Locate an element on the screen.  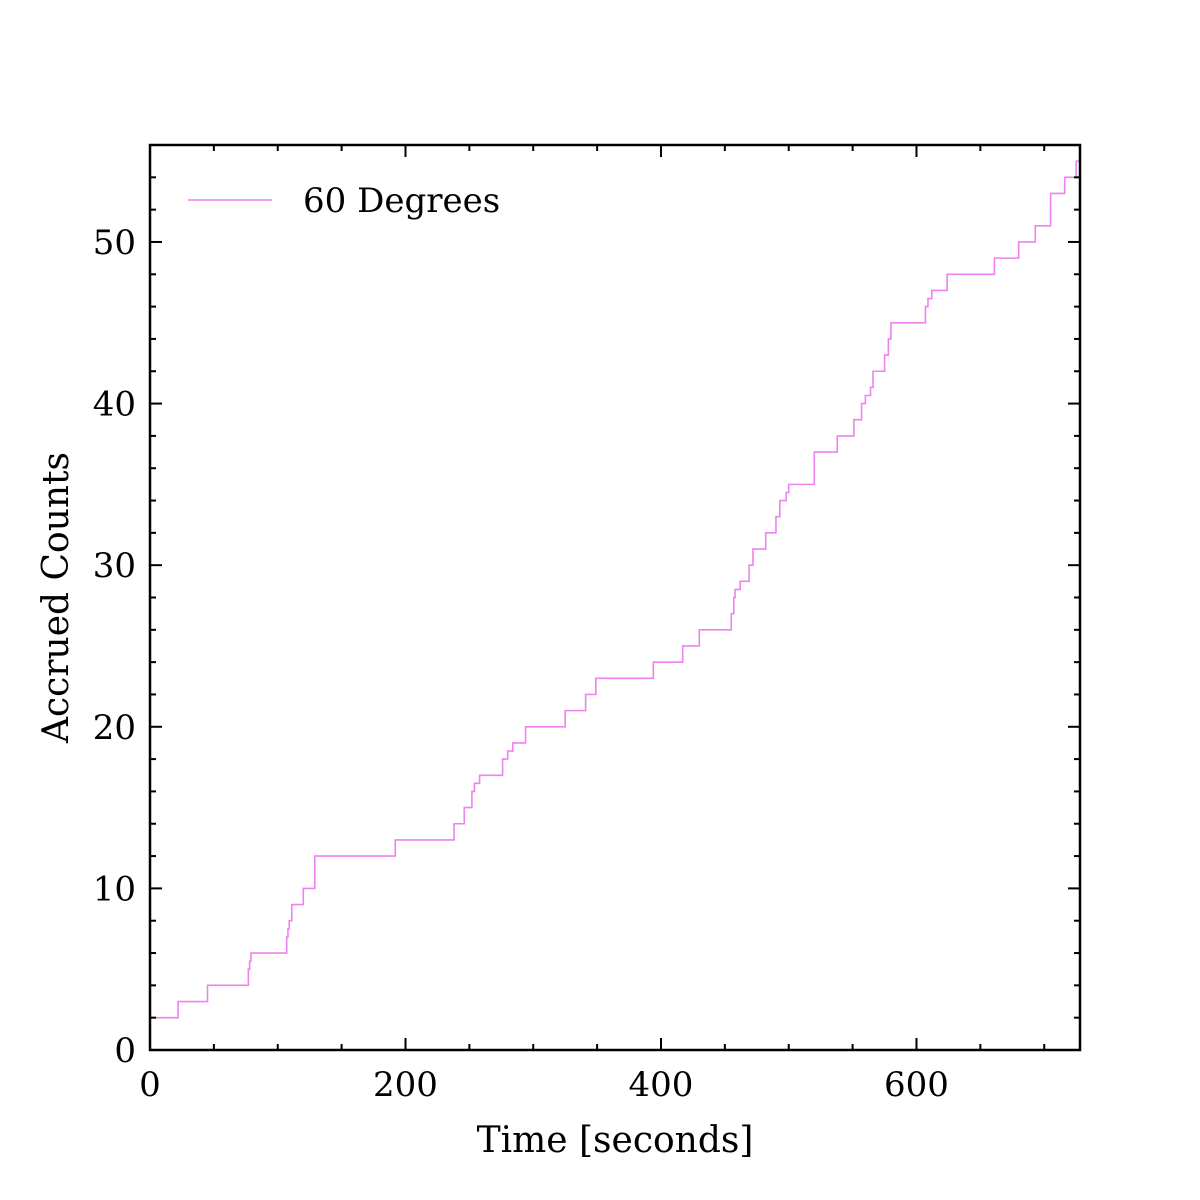
y-tick-label: 30 is located at coordinates (114, 566).